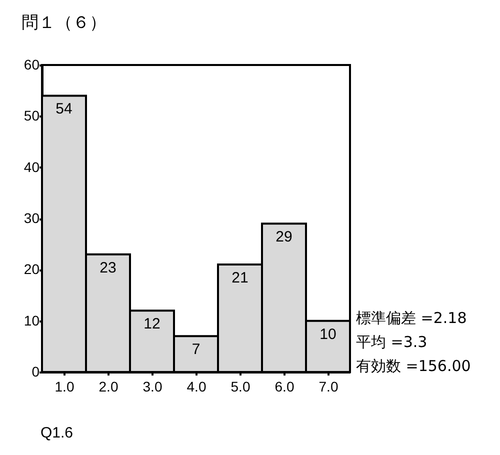 This screenshot has width=500, height=455. What do you see at coordinates (63, 23) in the screenshot?
I see `chart-title: 問１（６）` at bounding box center [63, 23].